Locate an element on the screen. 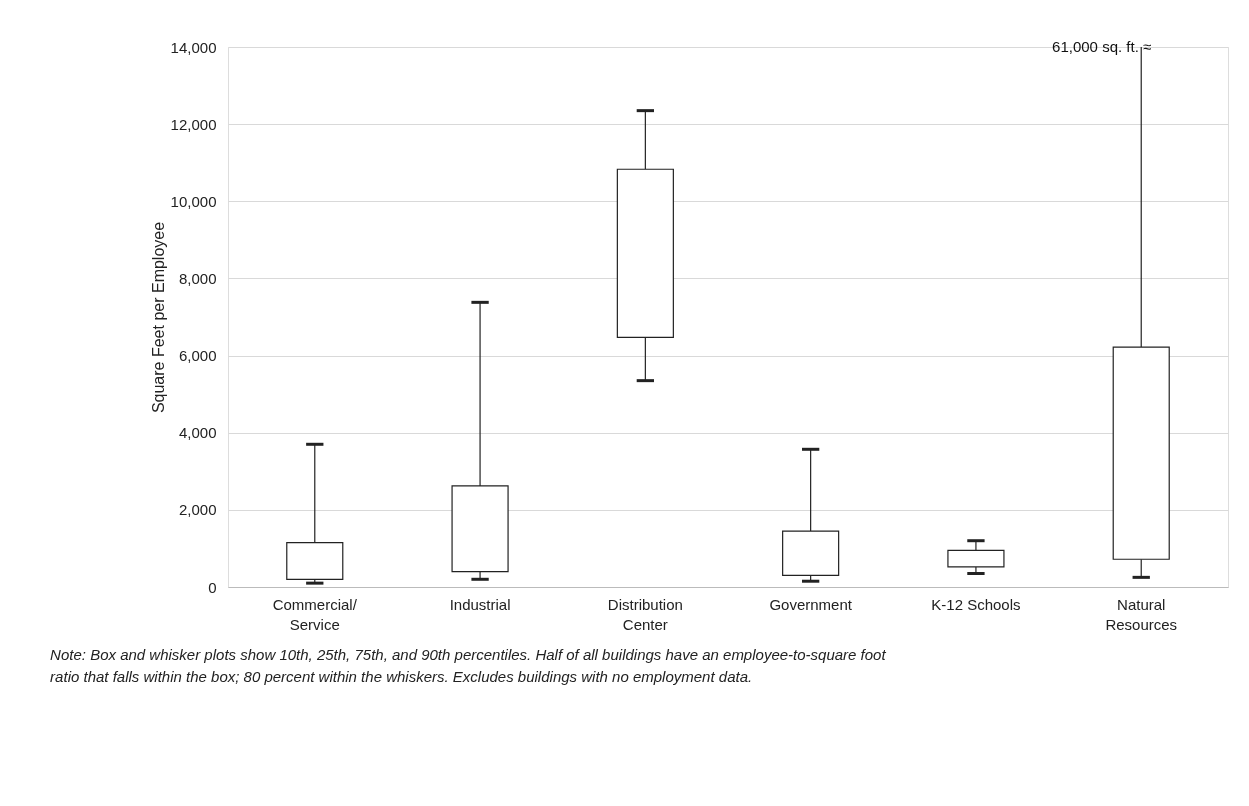 Image resolution: width=1249 pixels, height=806 pixels. y-tick-label: 0 is located at coordinates (212, 587).